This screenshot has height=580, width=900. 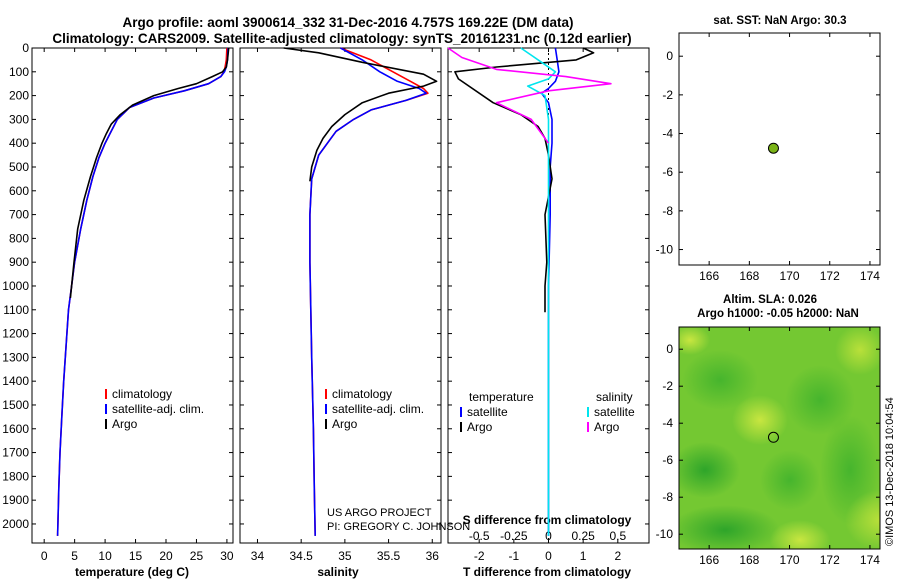 What do you see at coordinates (547, 572) in the screenshot?
I see `t-difference-axis-label: T difference from climatology` at bounding box center [547, 572].